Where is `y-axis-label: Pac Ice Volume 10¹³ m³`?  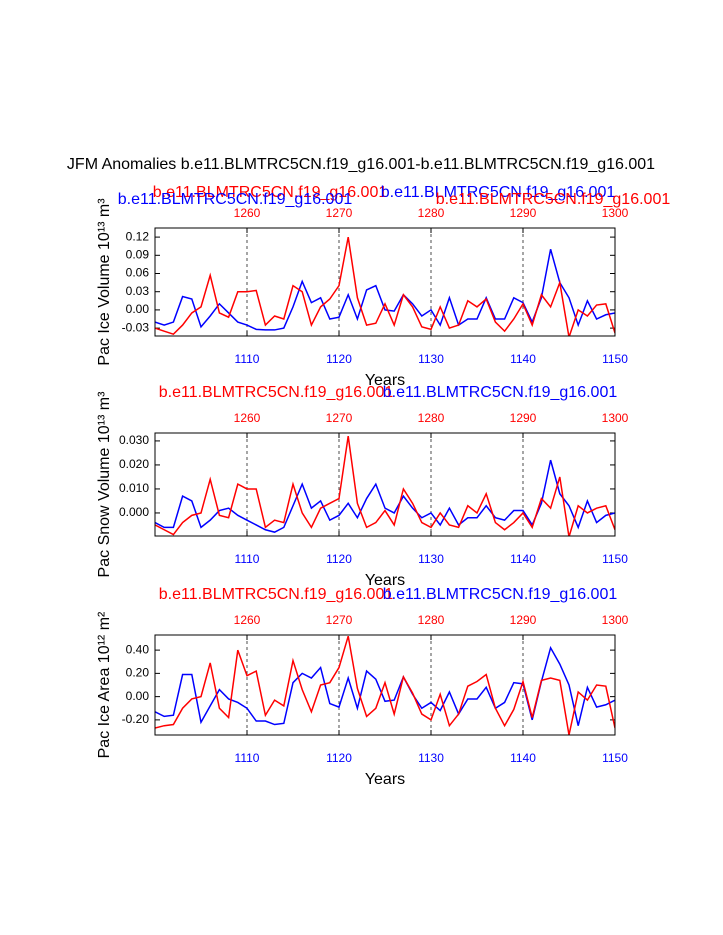
y-axis-label: Pac Ice Volume 10¹³ m³ is located at coordinates (104, 282).